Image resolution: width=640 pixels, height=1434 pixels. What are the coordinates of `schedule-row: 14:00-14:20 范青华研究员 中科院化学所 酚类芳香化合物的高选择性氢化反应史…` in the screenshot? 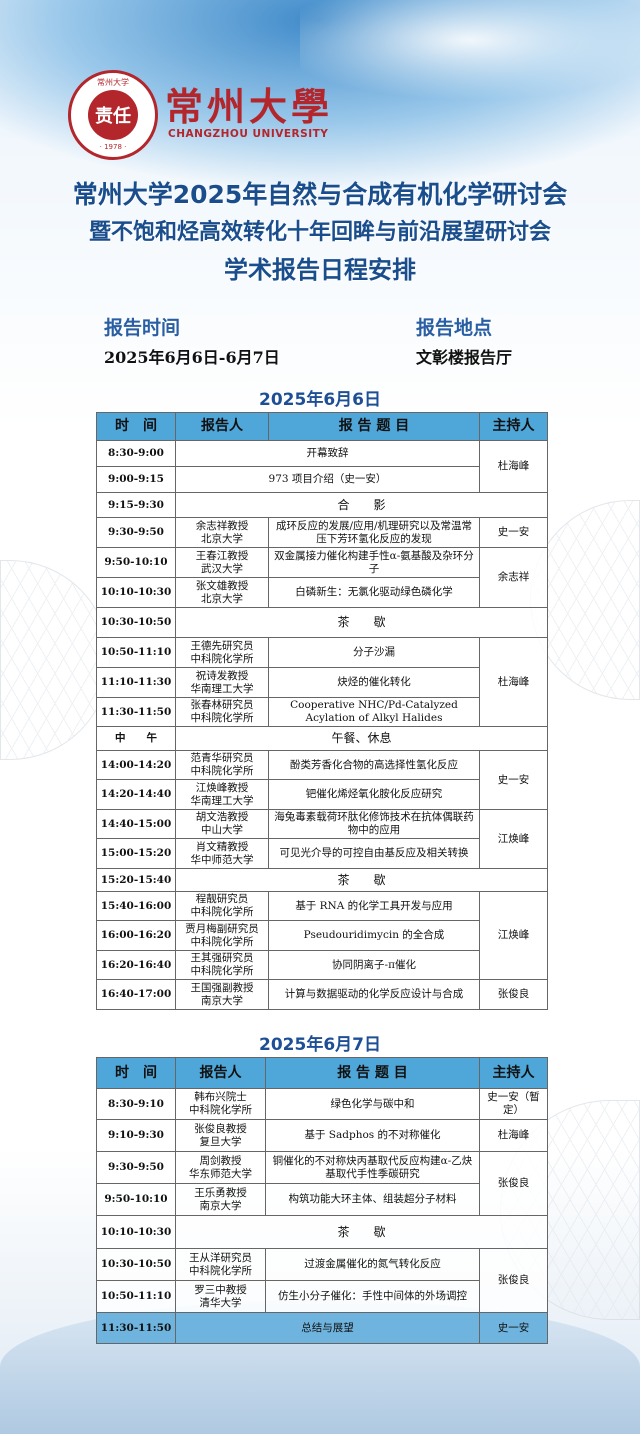 It's located at (322, 780).